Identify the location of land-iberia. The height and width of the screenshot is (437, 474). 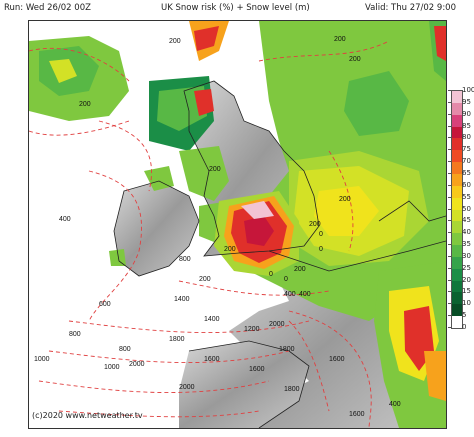
(244, 384).